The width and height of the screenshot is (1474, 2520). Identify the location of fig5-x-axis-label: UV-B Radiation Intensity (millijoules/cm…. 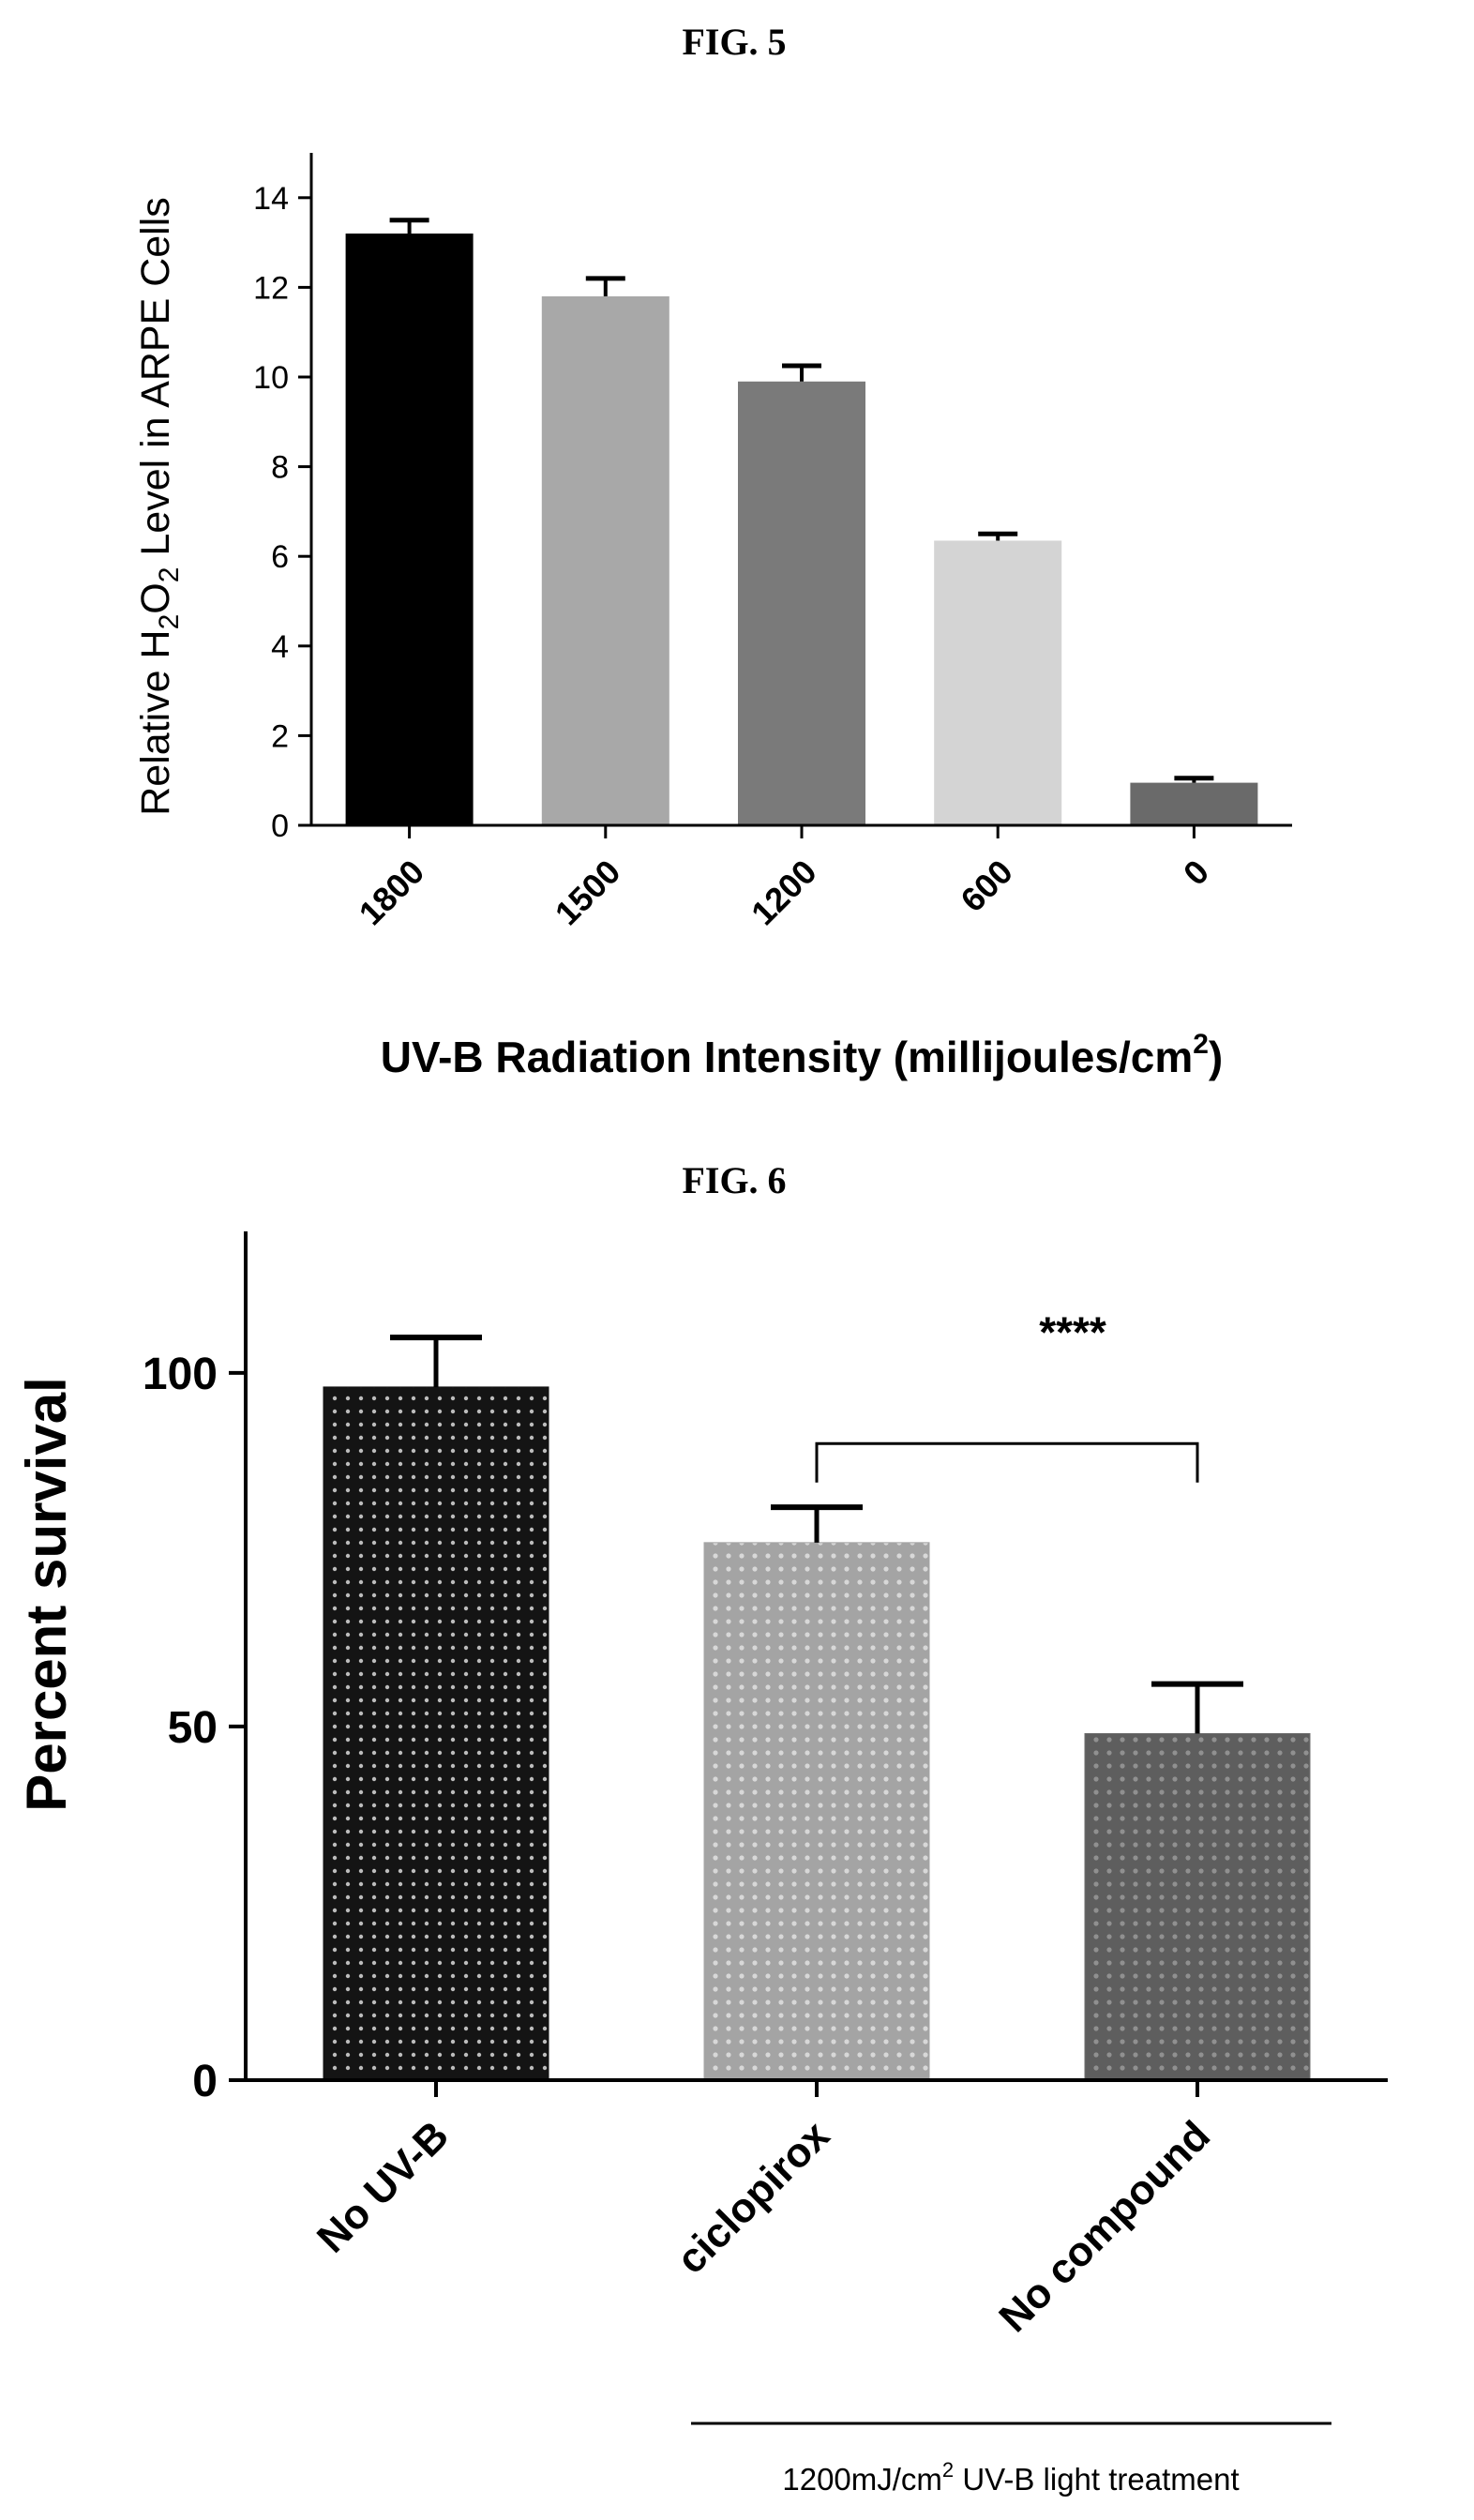
(802, 1055).